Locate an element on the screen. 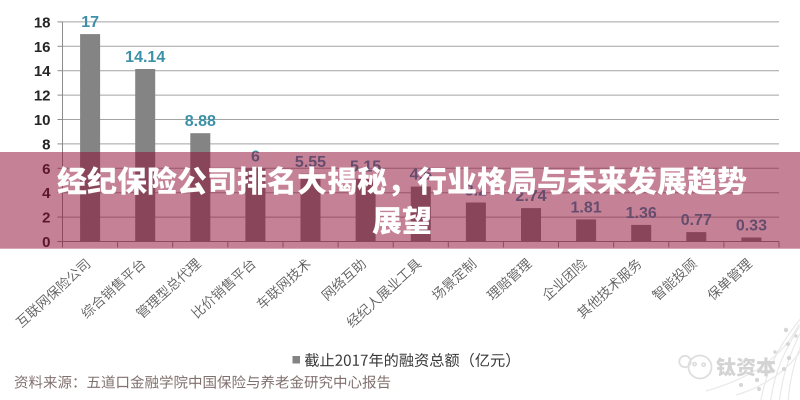  svg-text: 17 is located at coordinates (90, 22).